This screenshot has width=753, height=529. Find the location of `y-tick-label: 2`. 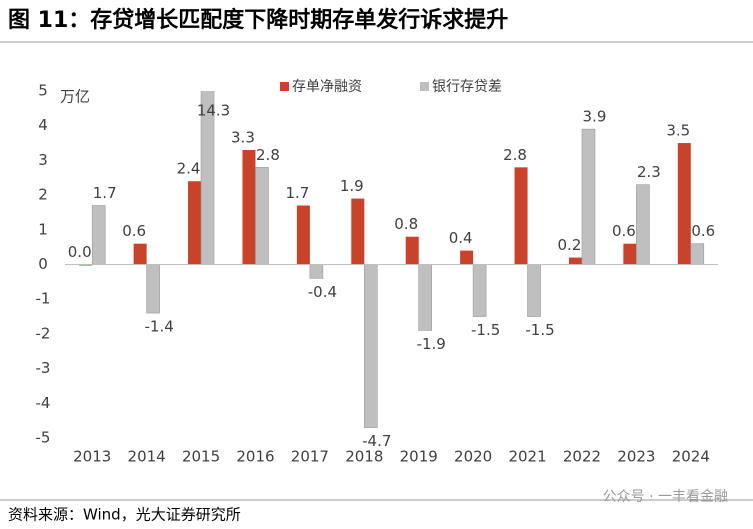

y-tick-label: 2 is located at coordinates (43, 195).